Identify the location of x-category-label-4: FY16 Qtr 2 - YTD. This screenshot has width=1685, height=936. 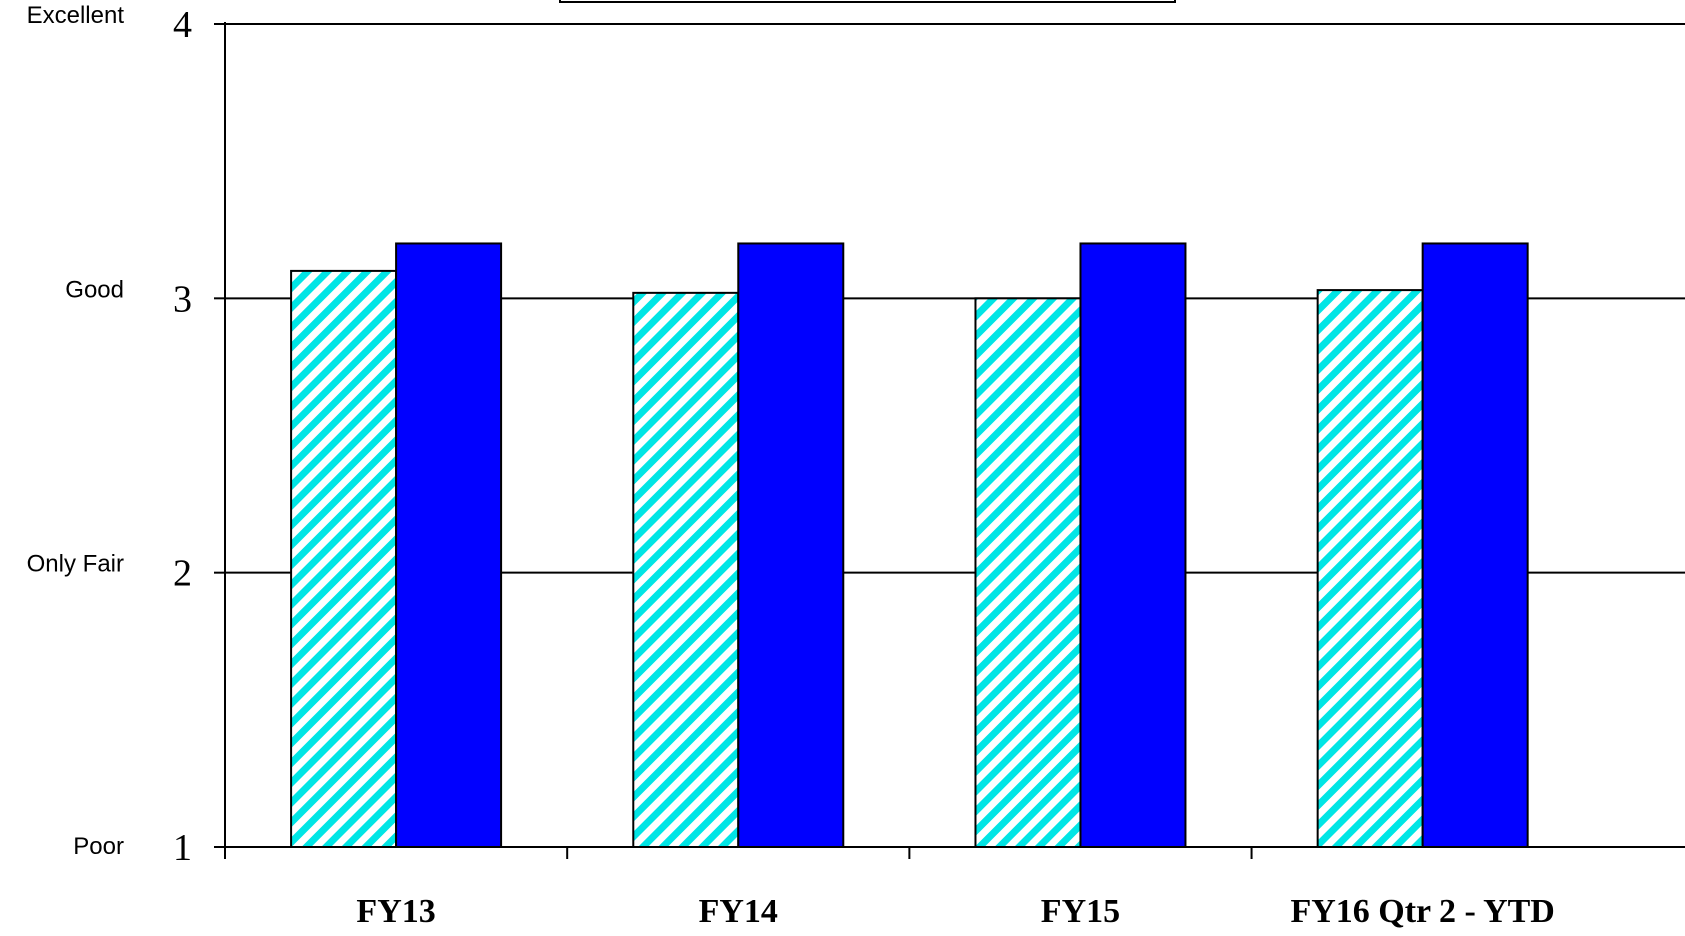
(1422, 911).